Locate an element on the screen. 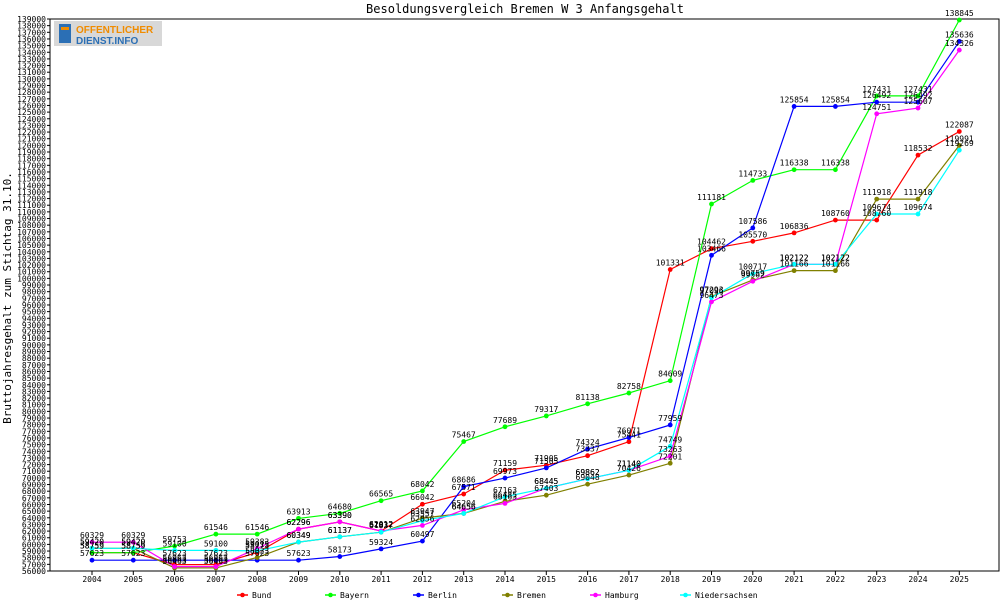  logo-icon-accent is located at coordinates (65, 28).